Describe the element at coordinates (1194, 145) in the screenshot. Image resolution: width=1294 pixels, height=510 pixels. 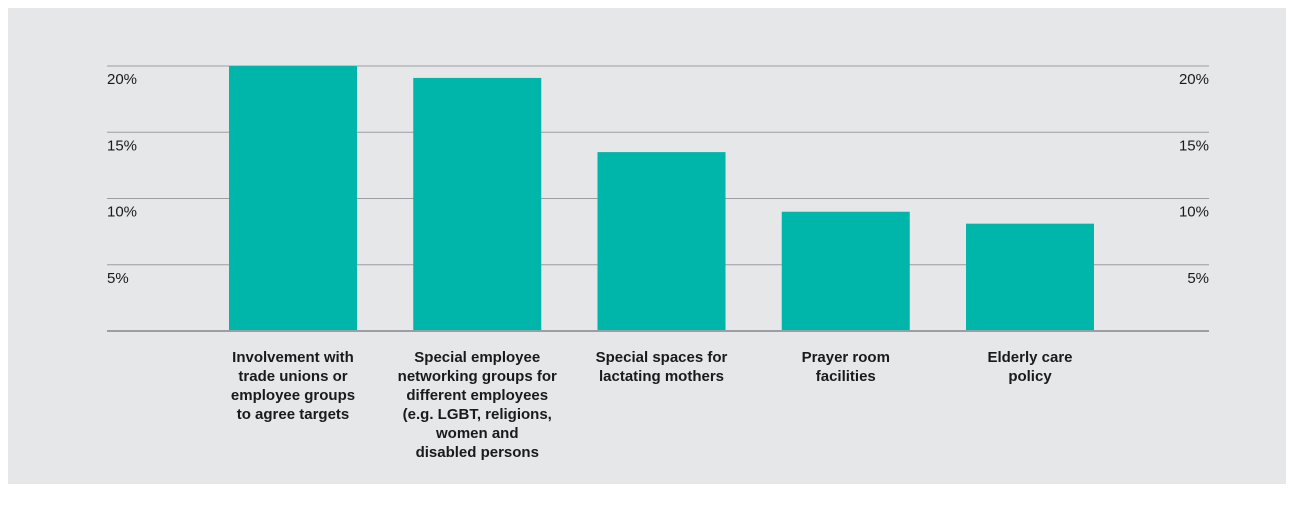
I see `y-tick-label-right: 15%` at that location.